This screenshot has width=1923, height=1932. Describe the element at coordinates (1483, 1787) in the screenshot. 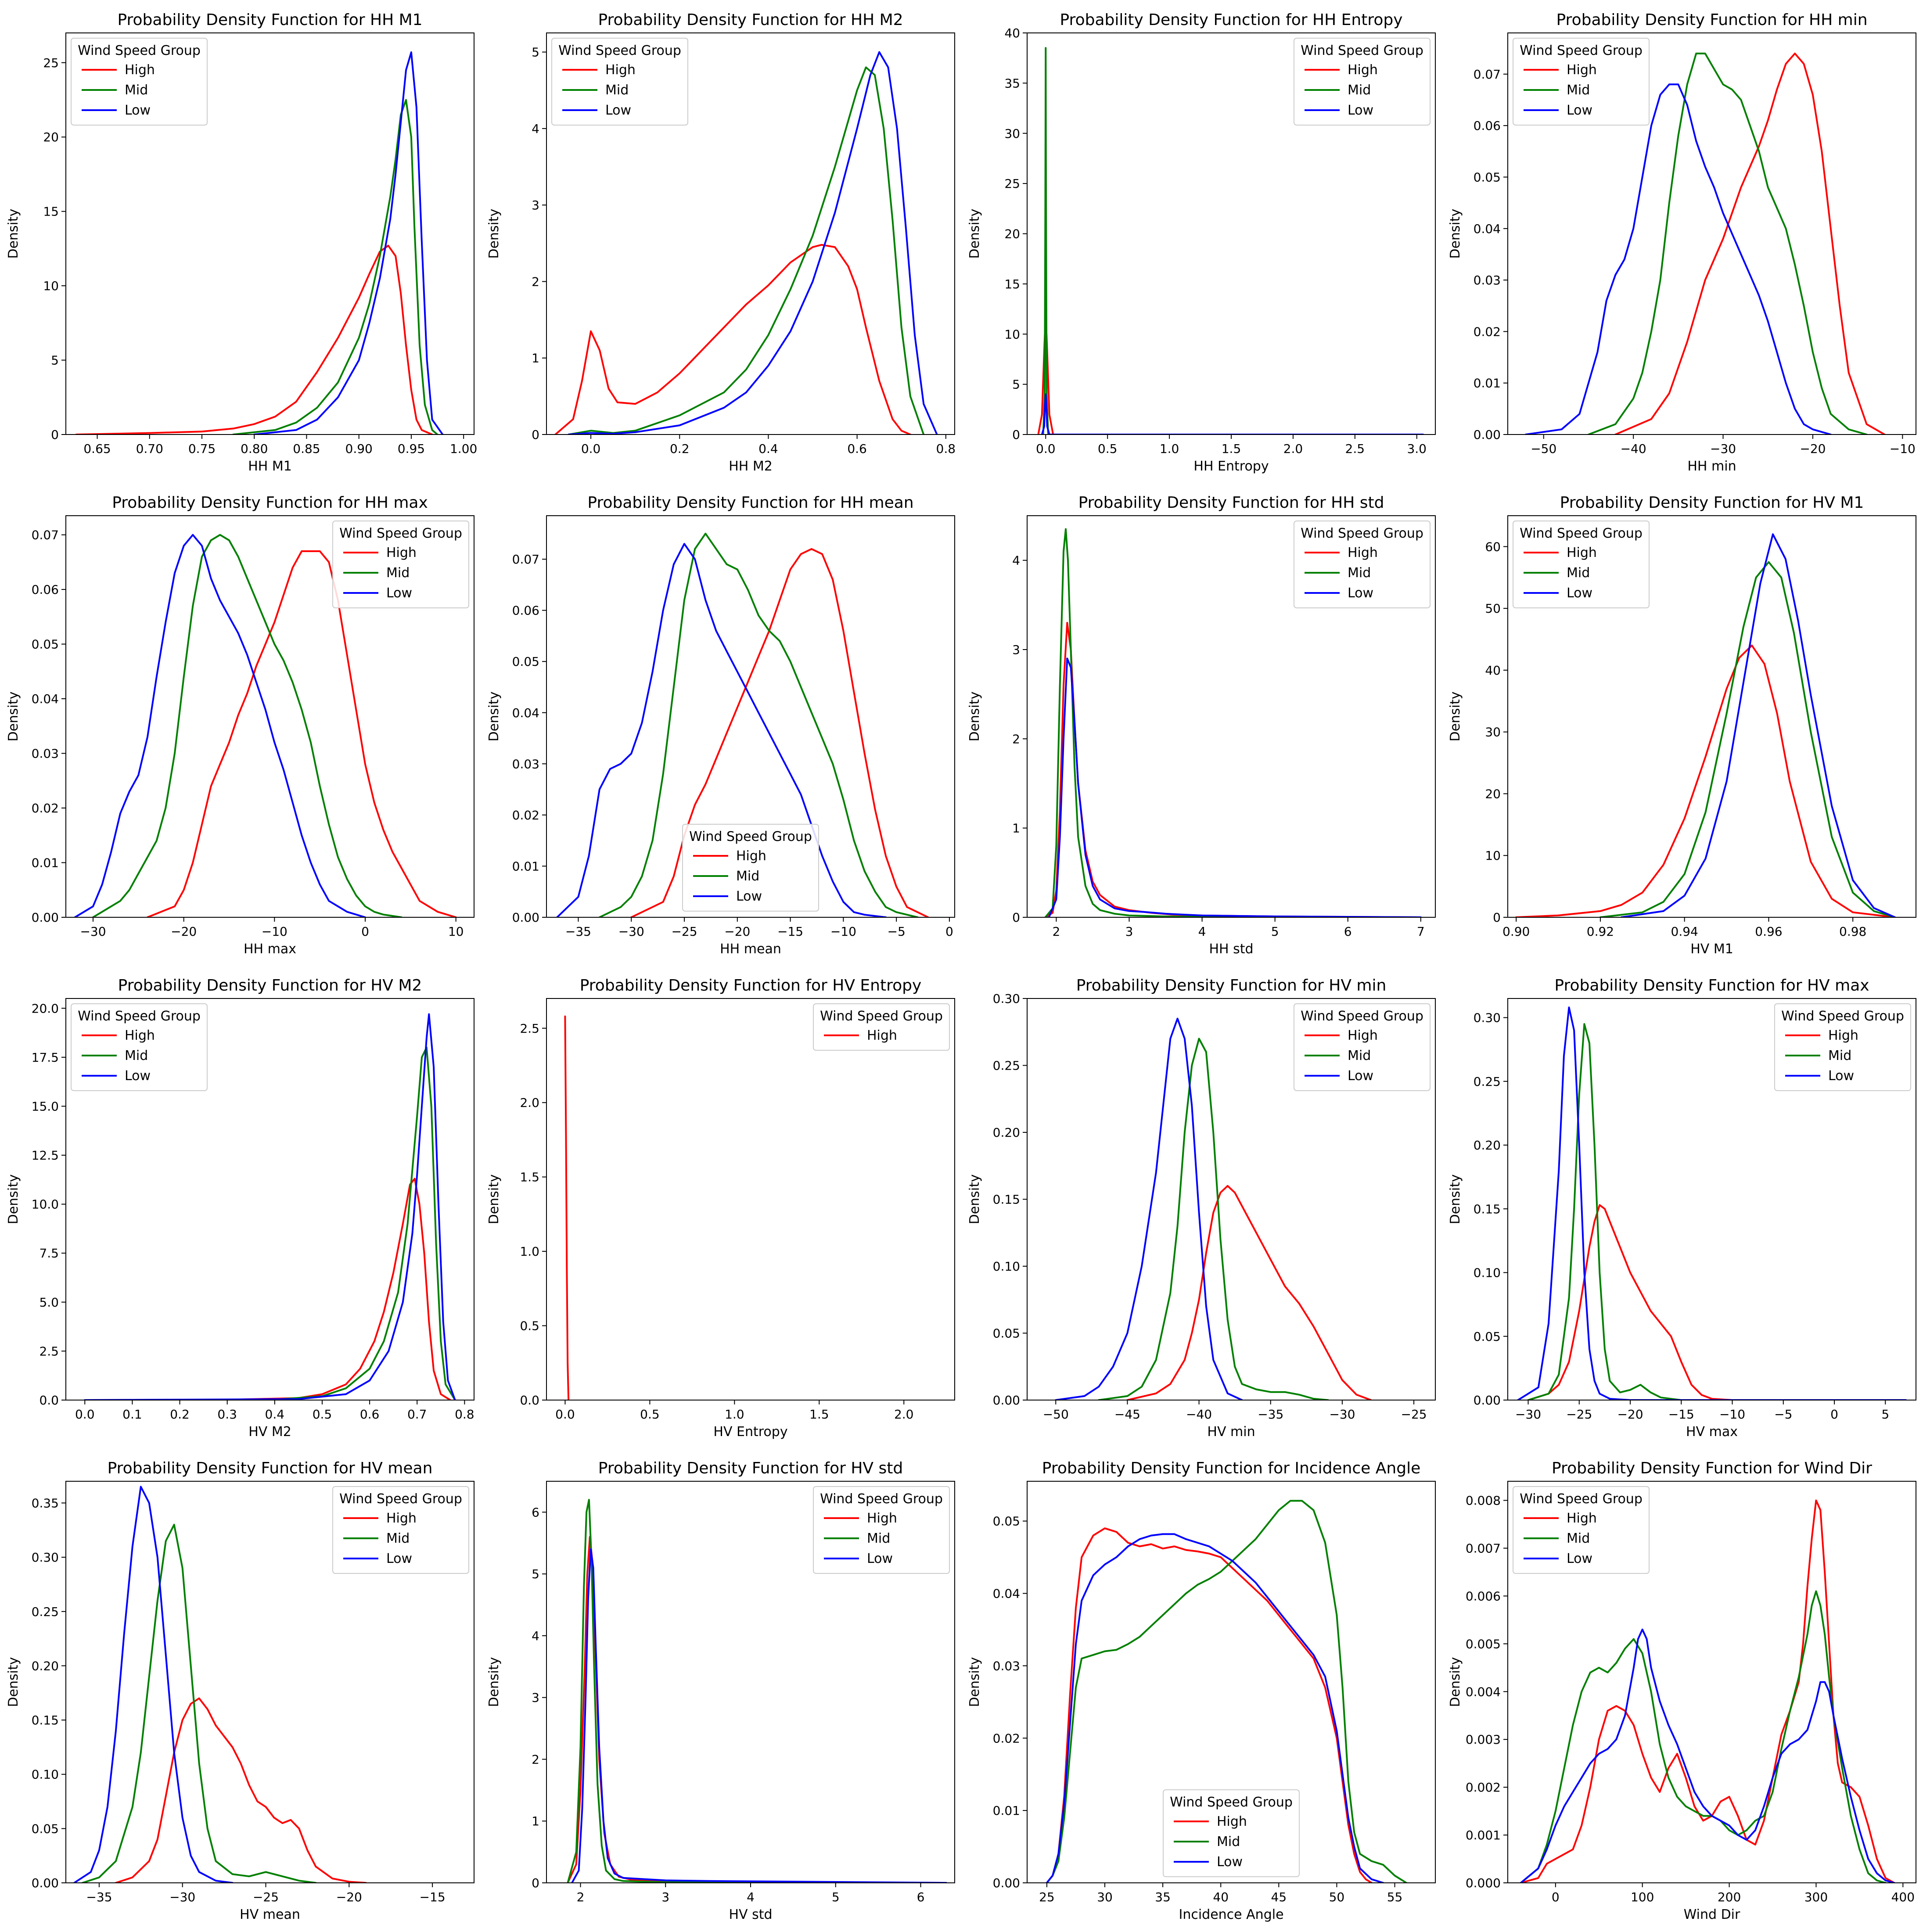

I see `y-tick-label: 0.002` at that location.